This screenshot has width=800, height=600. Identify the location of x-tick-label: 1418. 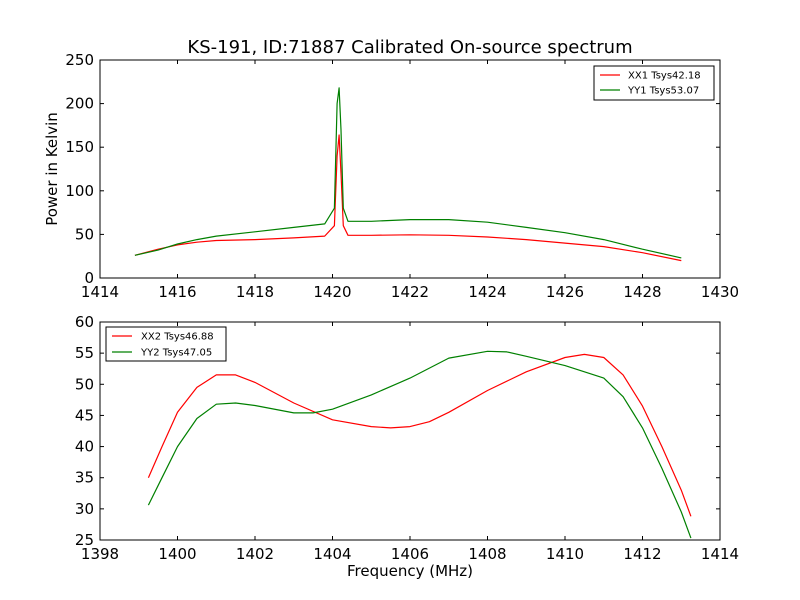
(255, 292).